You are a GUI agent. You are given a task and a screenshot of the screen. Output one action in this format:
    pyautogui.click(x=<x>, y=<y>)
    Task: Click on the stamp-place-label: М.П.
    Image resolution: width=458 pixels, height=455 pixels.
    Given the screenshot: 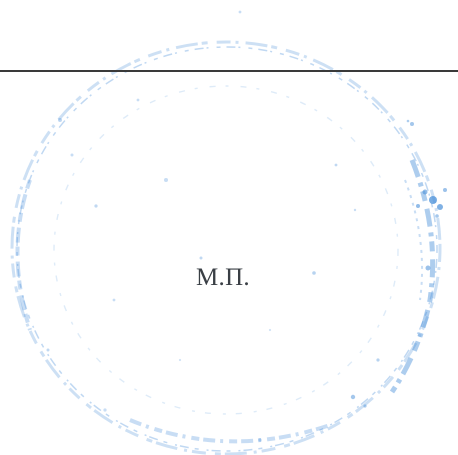 What is the action you would take?
    pyautogui.click(x=223, y=277)
    